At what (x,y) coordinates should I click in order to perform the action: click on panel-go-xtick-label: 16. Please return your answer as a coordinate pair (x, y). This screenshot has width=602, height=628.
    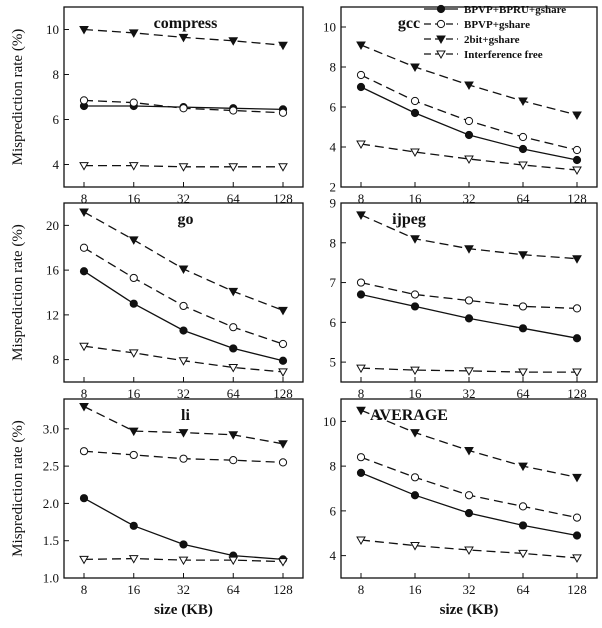
    Looking at the image, I should click on (134, 393).